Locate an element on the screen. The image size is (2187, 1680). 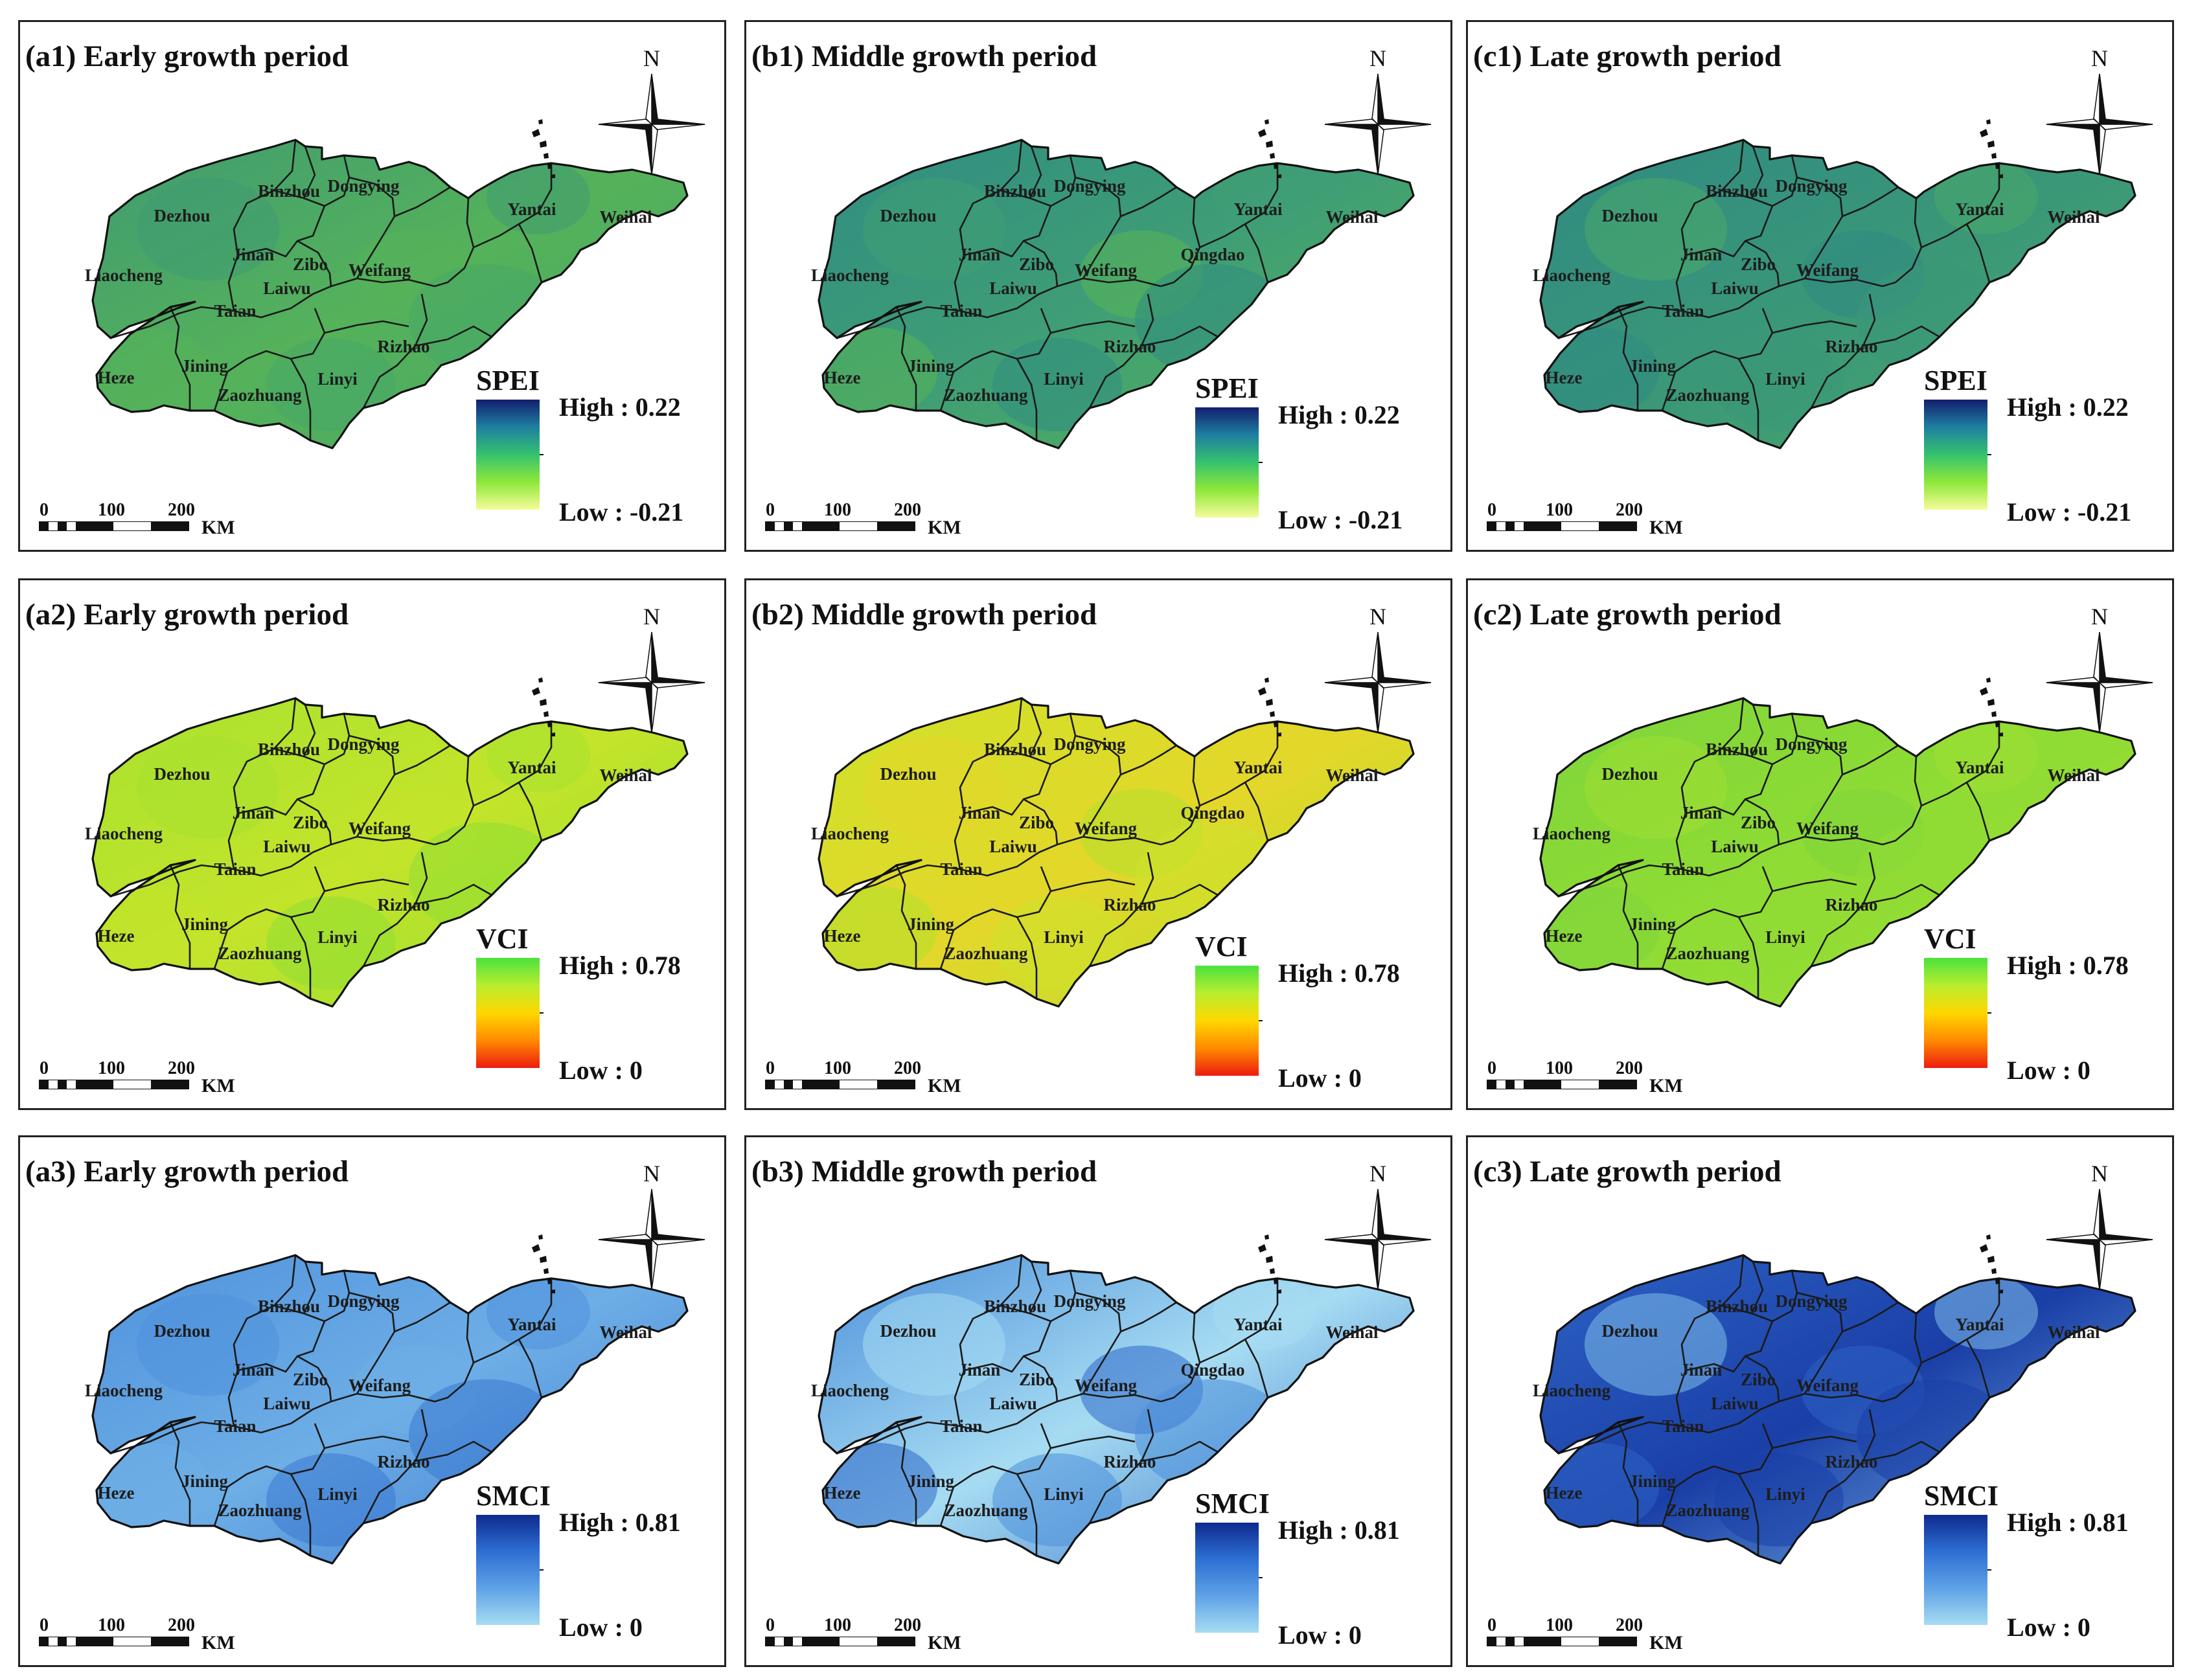
city-label: Weihai is located at coordinates (2073, 217).